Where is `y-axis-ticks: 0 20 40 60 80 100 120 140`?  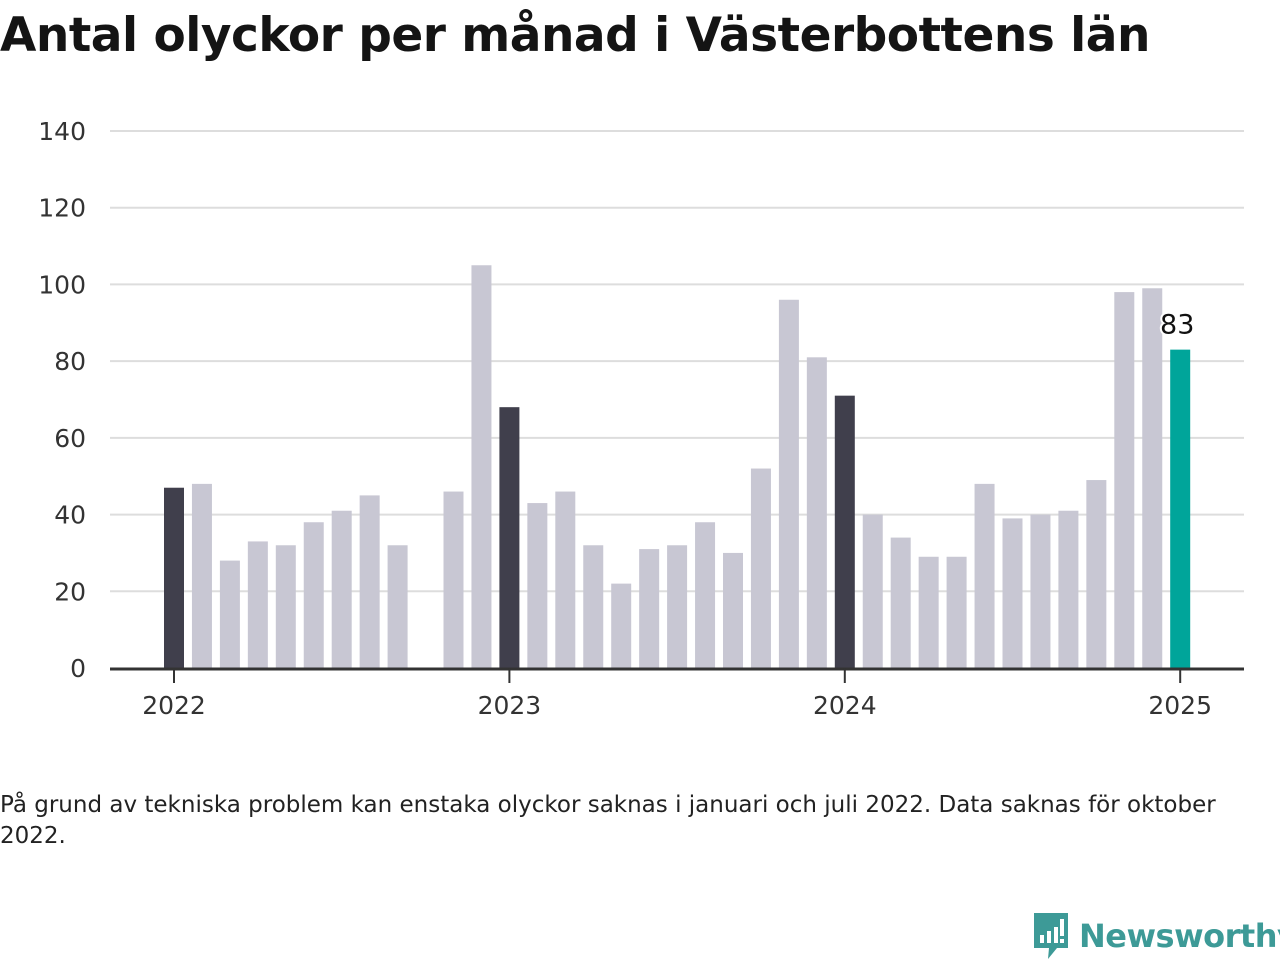 y-axis-ticks: 0 20 40 60 80 100 120 140 is located at coordinates (62, 400).